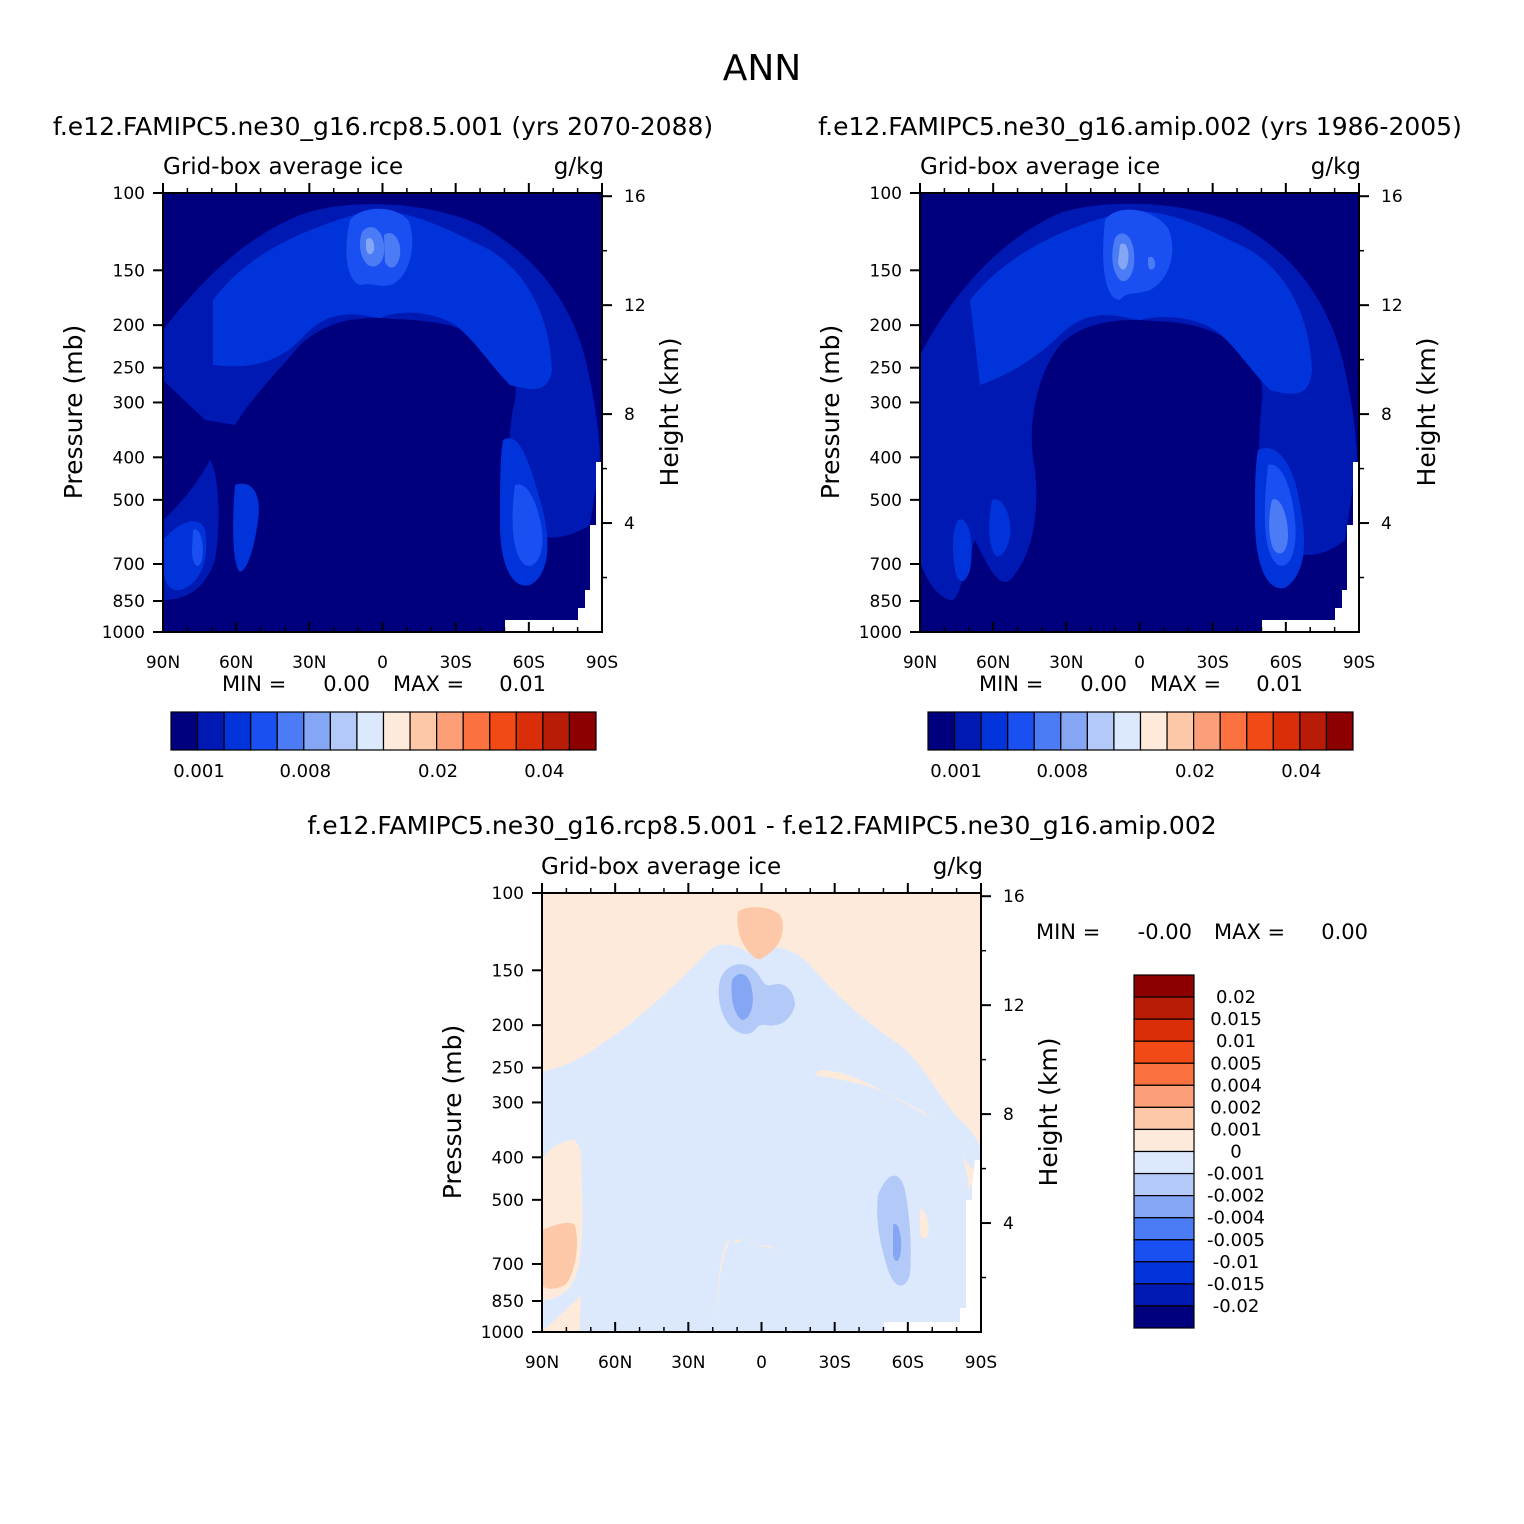 This screenshot has width=1524, height=1524. Describe the element at coordinates (392, 250) in the screenshot. I see `contour-fill-0.005-b` at that location.